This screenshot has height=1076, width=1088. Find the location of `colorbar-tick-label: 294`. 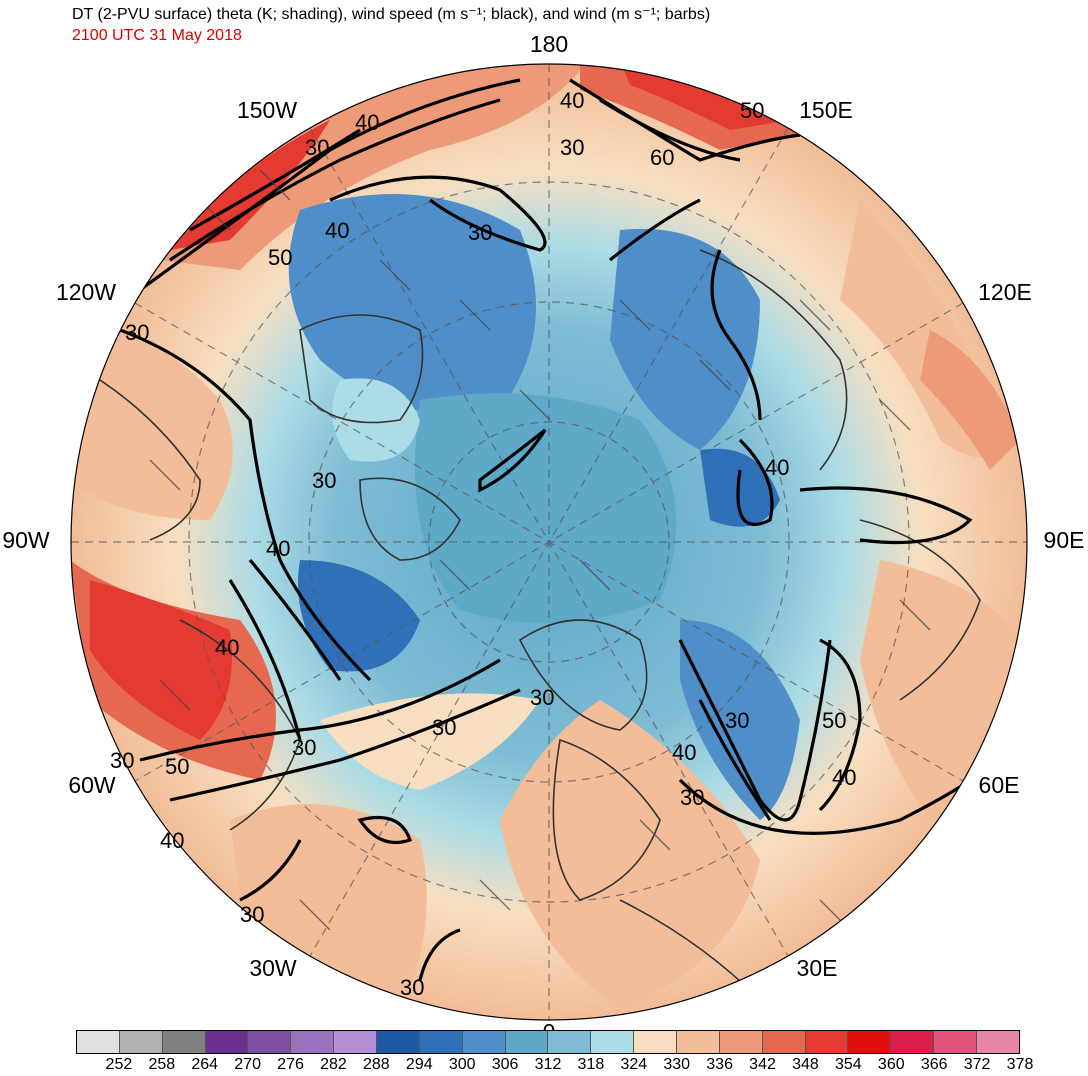

colorbar-tick-label: 294 is located at coordinates (419, 1064).